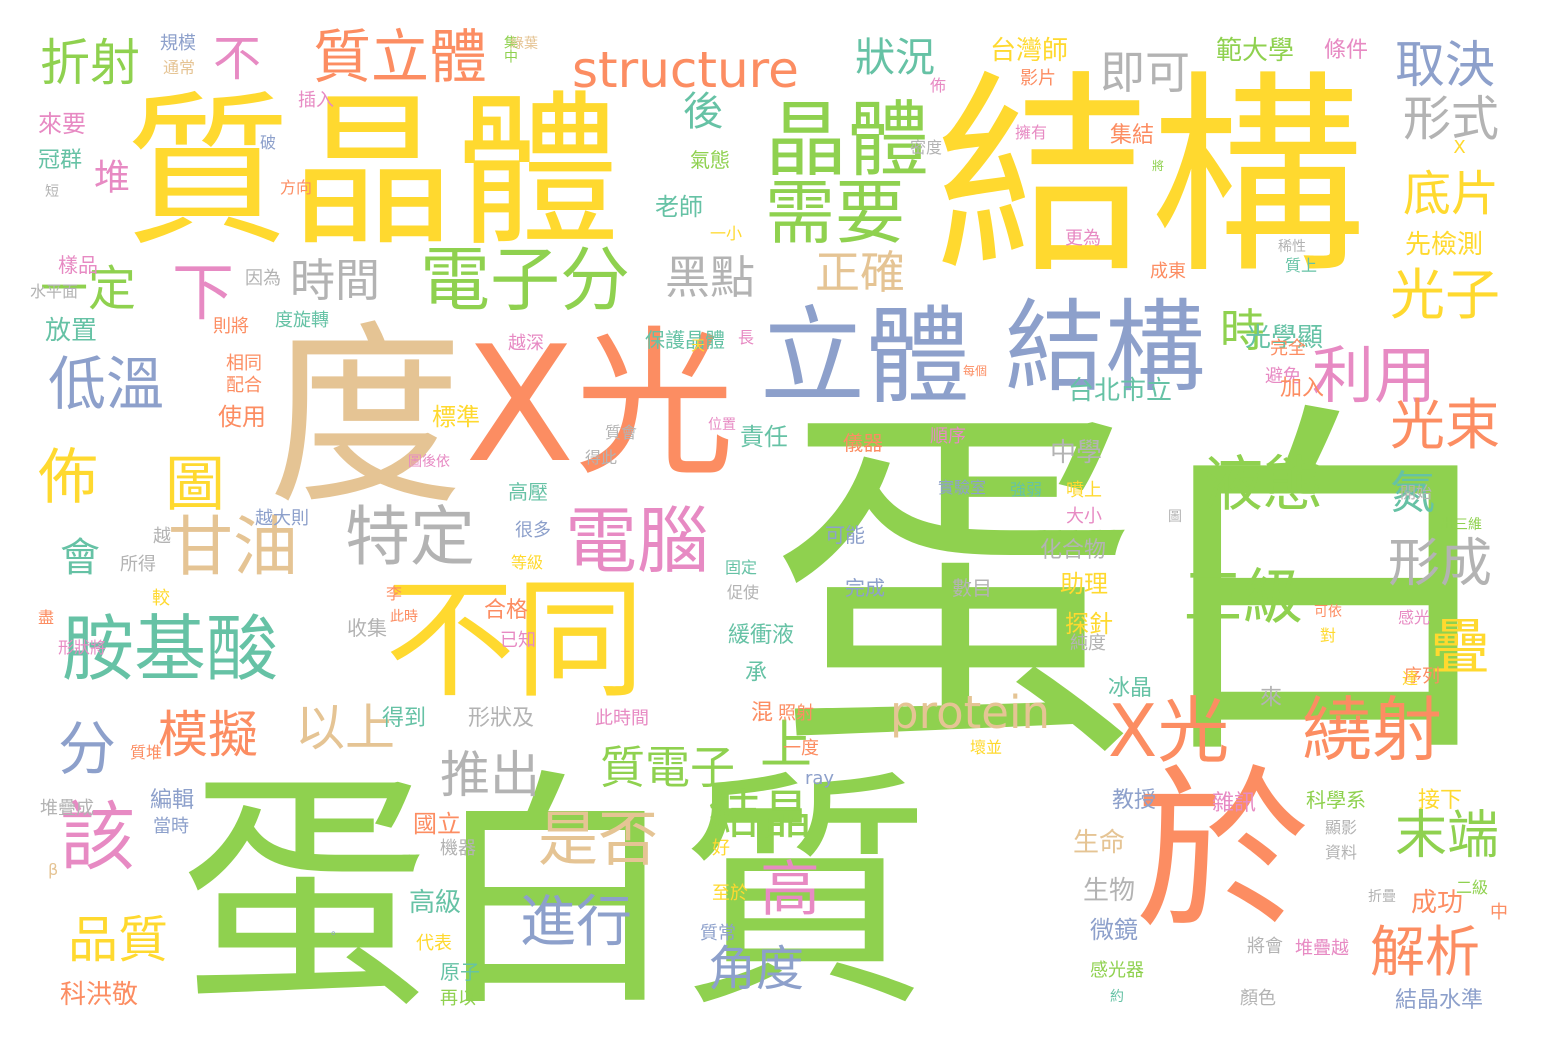 The width and height of the screenshot is (1548, 1052). Describe the element at coordinates (515, 640) in the screenshot. I see `cloud-word: 不同` at that location.